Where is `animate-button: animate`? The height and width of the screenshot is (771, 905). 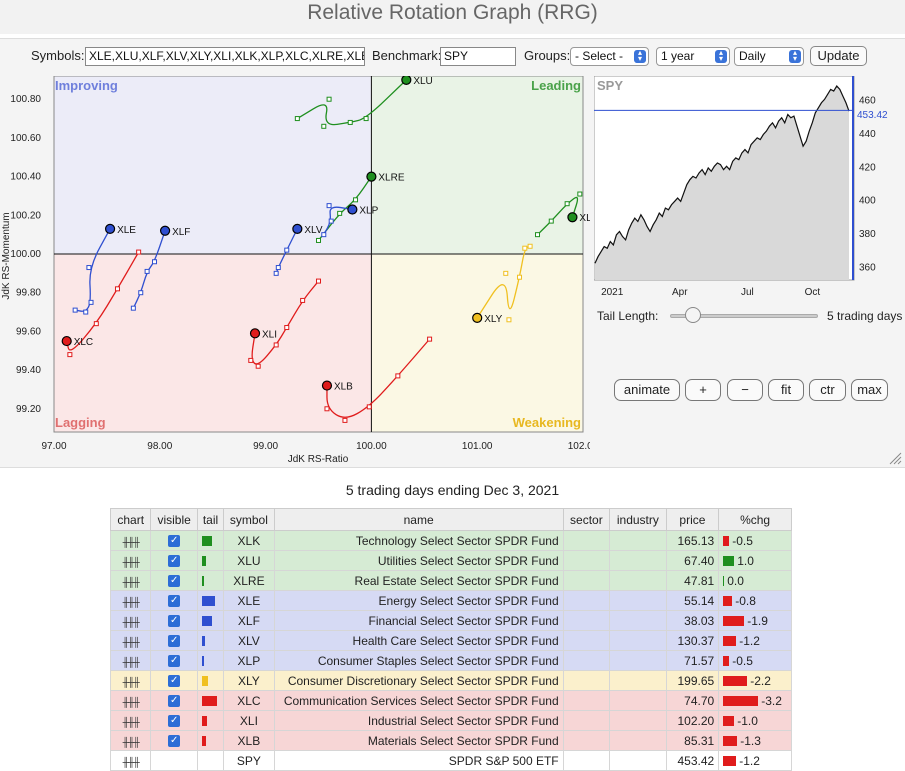
animate-button: animate is located at coordinates (647, 390).